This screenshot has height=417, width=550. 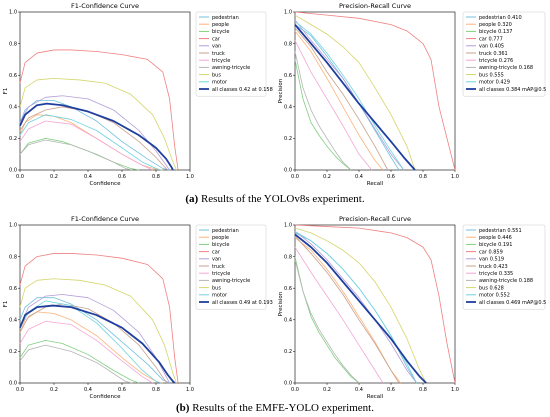 What do you see at coordinates (491, 75) in the screenshot?
I see `legend-entry: bus 0.555` at bounding box center [491, 75].